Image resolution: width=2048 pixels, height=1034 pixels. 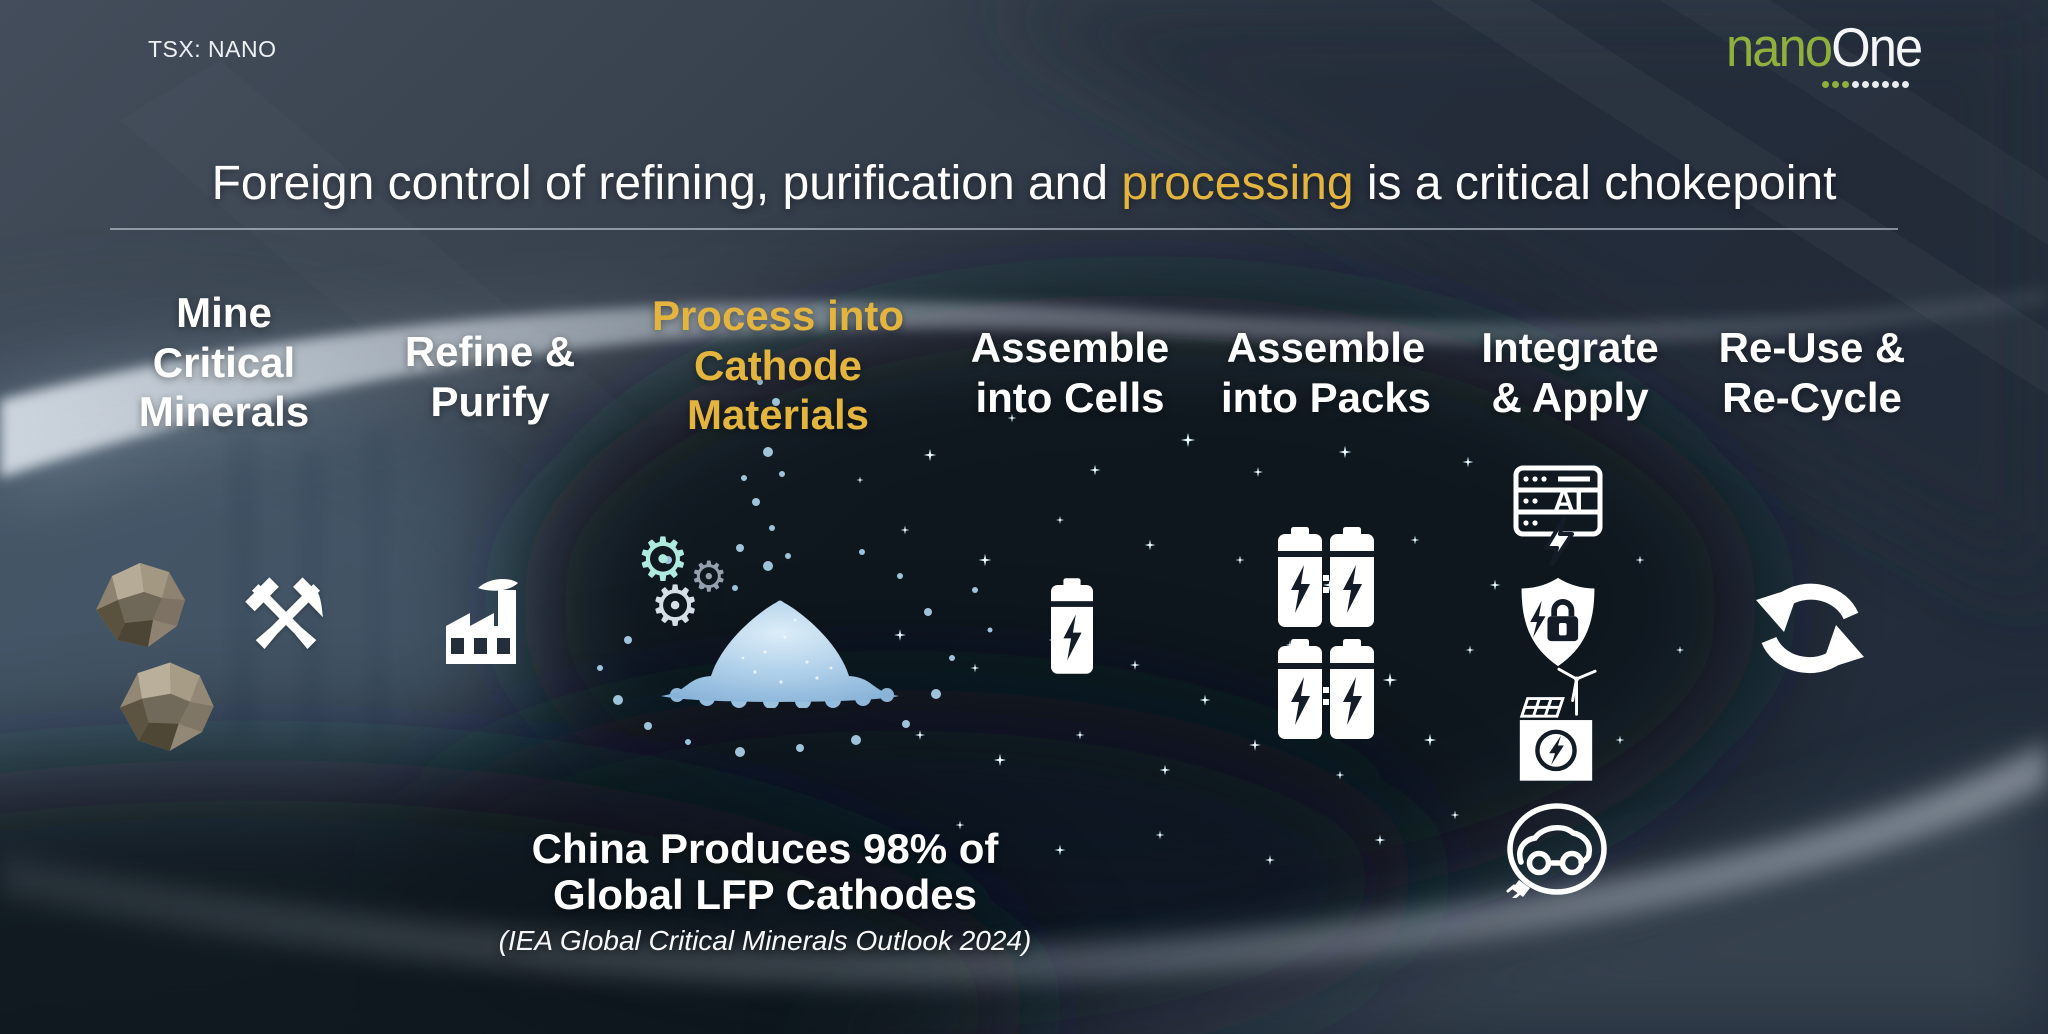 What do you see at coordinates (224, 312) in the screenshot?
I see `stage-line: Mine` at bounding box center [224, 312].